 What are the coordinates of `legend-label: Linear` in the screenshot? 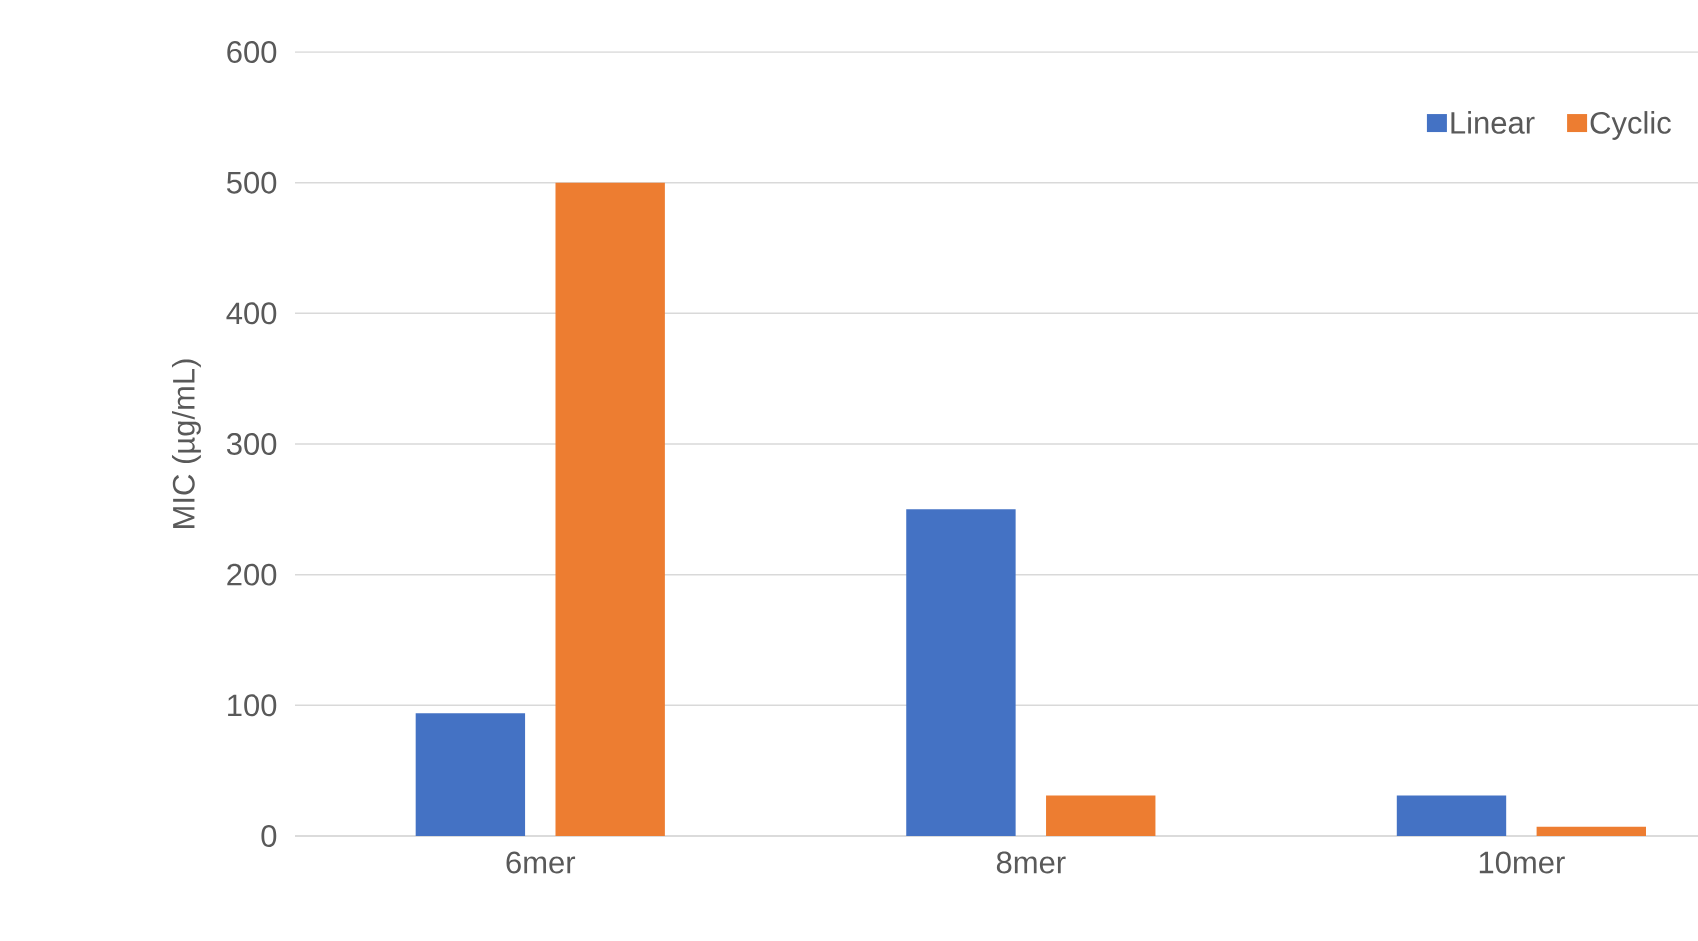 It's located at (1493, 122).